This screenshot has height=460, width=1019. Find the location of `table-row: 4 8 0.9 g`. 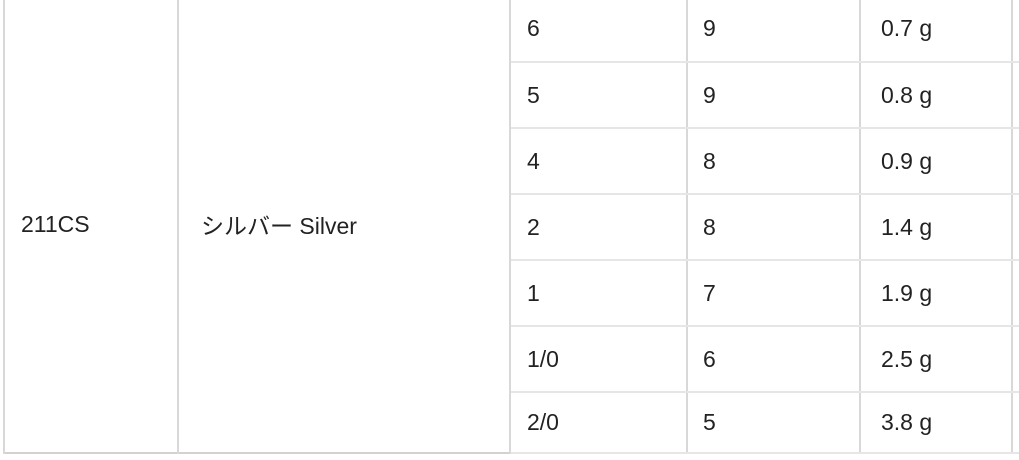

table-row: 4 8 0.9 g is located at coordinates (511, 161).